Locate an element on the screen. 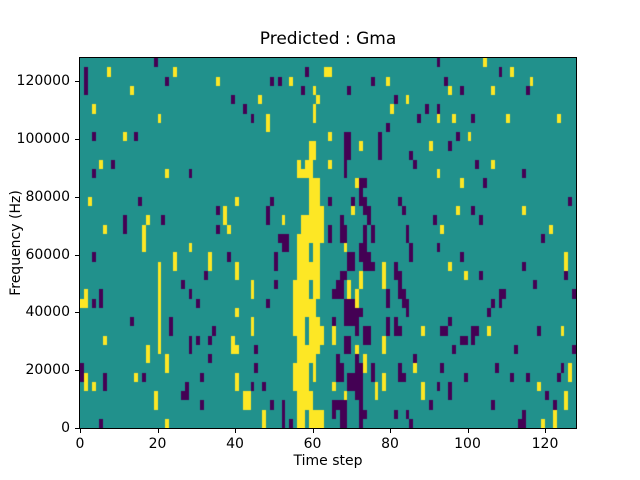 The width and height of the screenshot is (640, 480). x-axis-label: Time step is located at coordinates (328, 461).